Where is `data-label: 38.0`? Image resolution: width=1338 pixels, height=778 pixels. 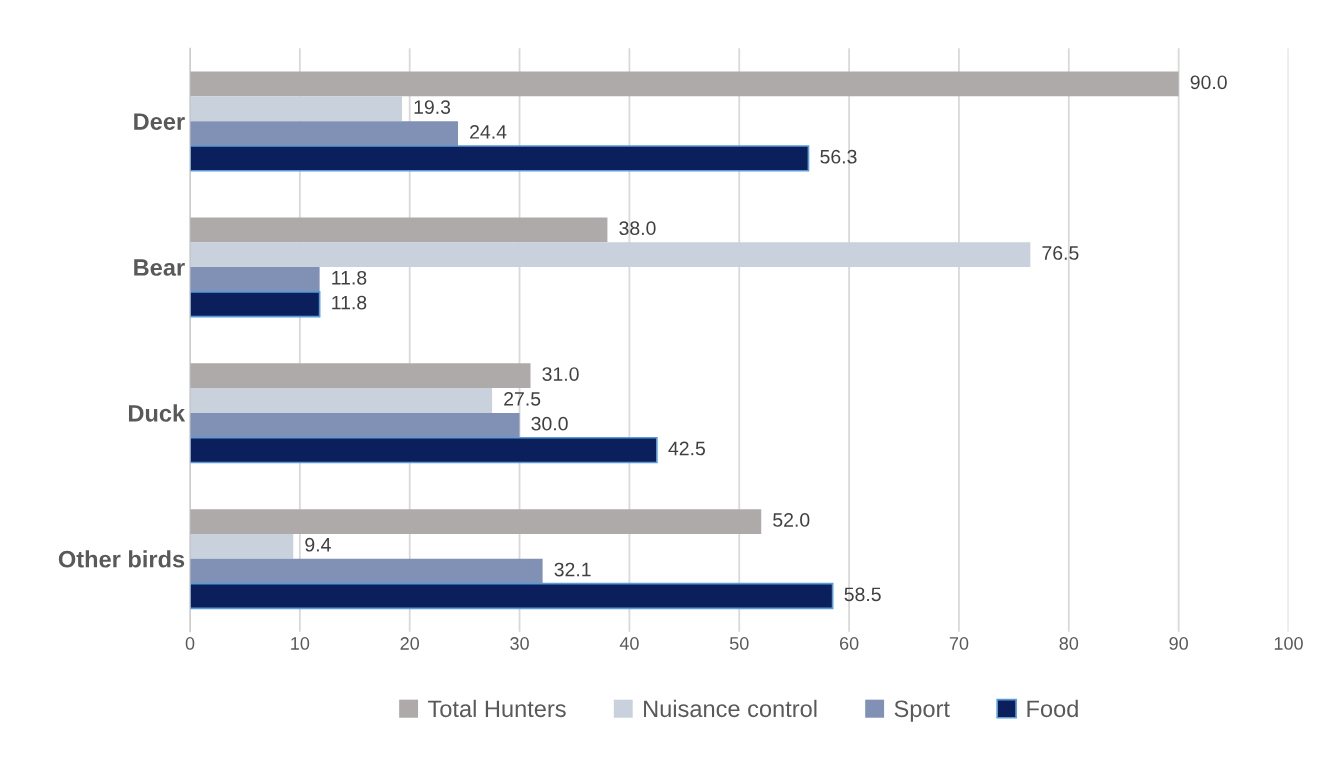 data-label: 38.0 is located at coordinates (637, 228).